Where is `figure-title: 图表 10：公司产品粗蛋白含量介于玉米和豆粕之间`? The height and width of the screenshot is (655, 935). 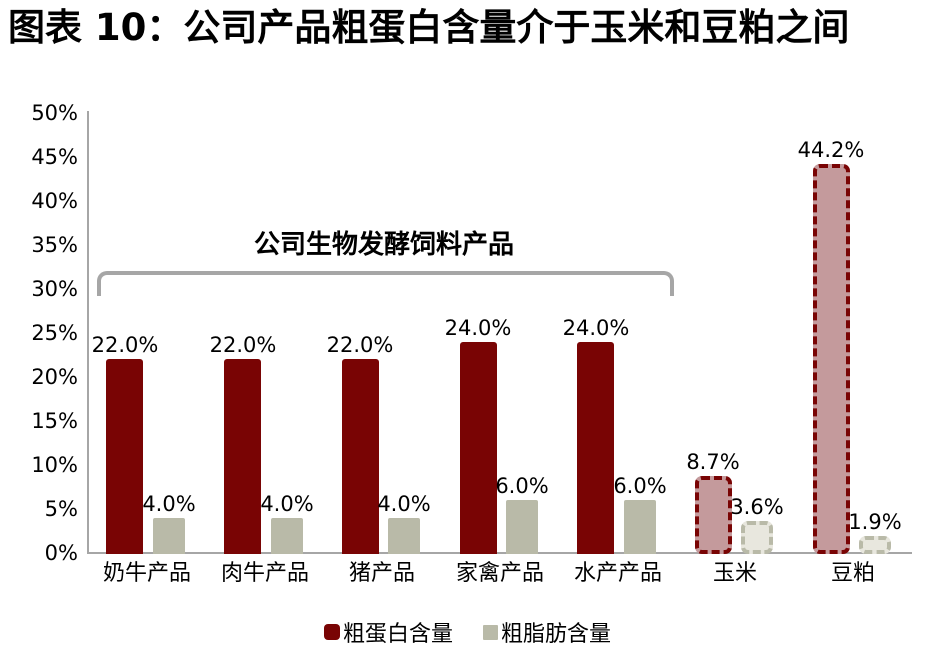 figure-title: 图表 10：公司产品粗蛋白含量介于玉米和豆粕之间 is located at coordinates (429, 27).